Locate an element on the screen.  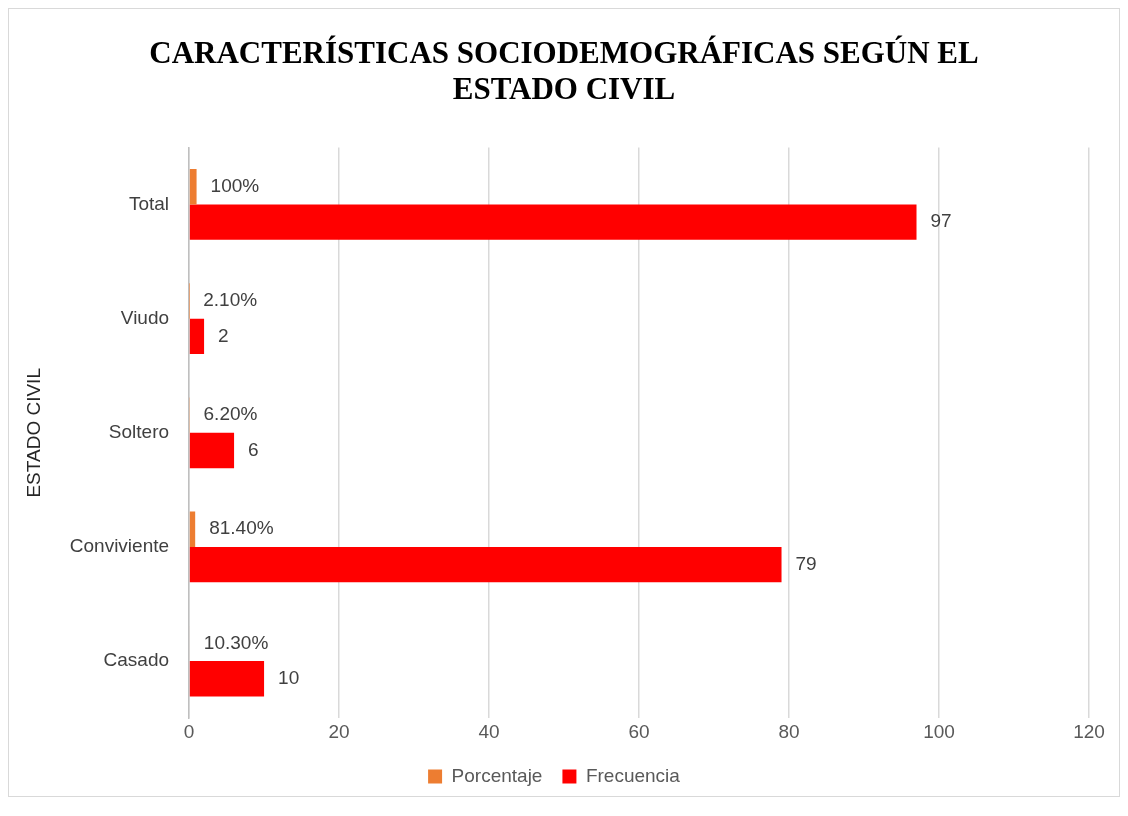
legend-label: Frecuencia is located at coordinates (633, 776).